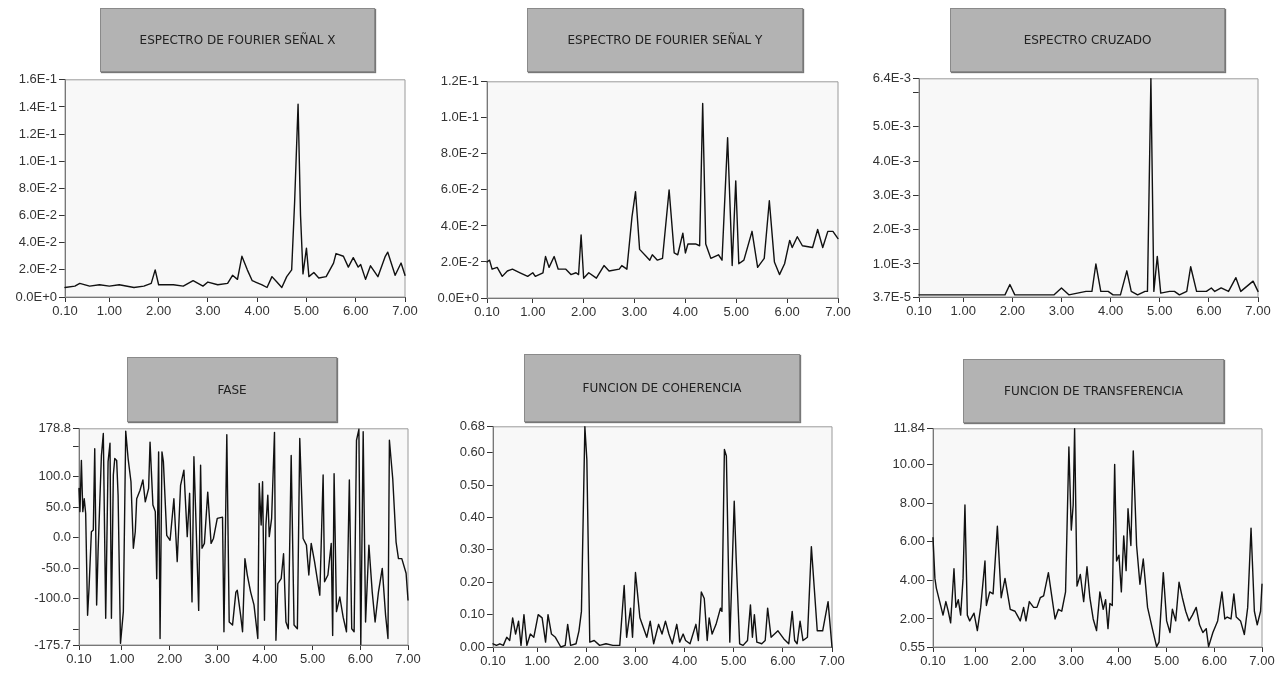 This screenshot has width=1287, height=677. What do you see at coordinates (909, 428) in the screenshot?
I see `y-tick-label: 11.84` at bounding box center [909, 428].